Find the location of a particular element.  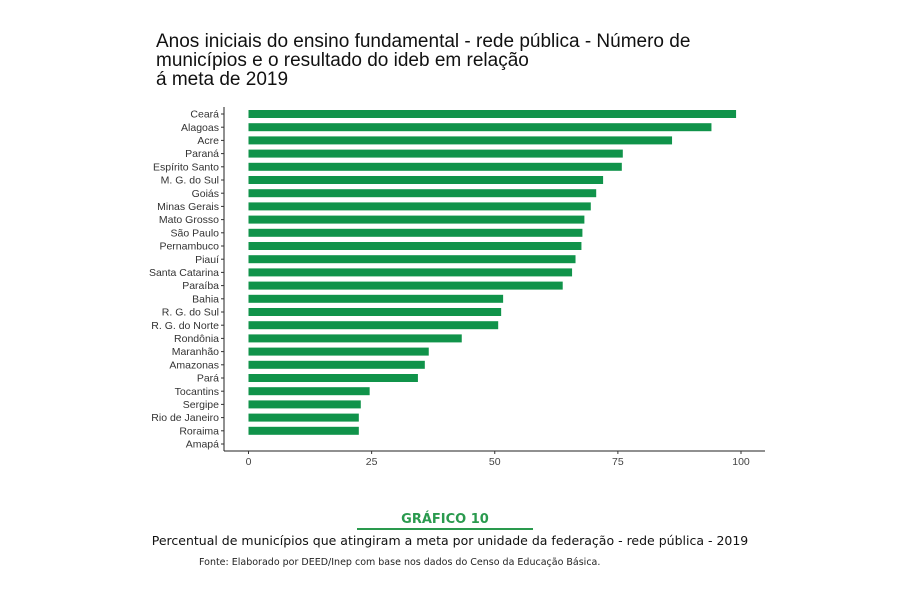

category-label: Paraíba is located at coordinates (200, 286).